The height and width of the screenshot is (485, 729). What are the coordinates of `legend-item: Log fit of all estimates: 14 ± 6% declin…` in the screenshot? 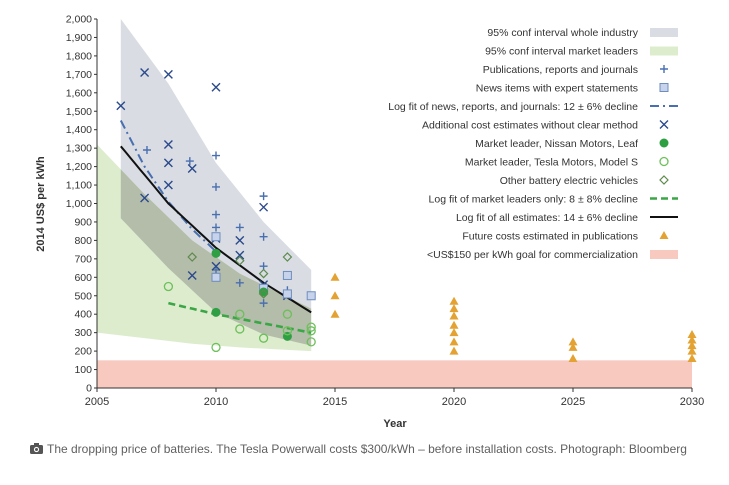 It's located at (567, 218).